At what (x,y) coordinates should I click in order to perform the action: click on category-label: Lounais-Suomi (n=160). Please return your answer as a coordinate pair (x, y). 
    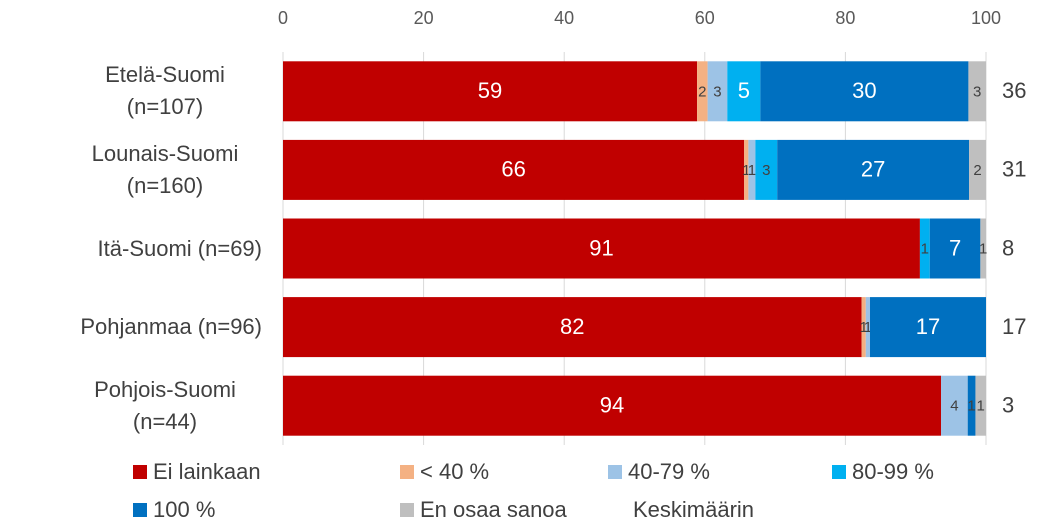
    Looking at the image, I should click on (142, 170).